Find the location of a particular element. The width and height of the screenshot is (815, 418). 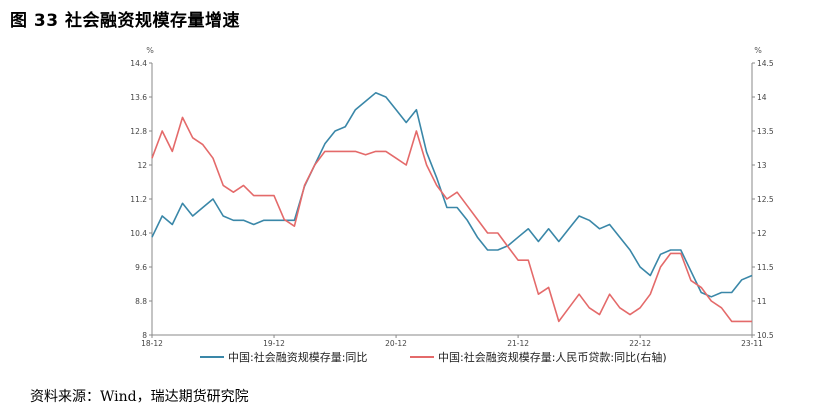

left-tick-label: 11.2 is located at coordinates (138, 199).